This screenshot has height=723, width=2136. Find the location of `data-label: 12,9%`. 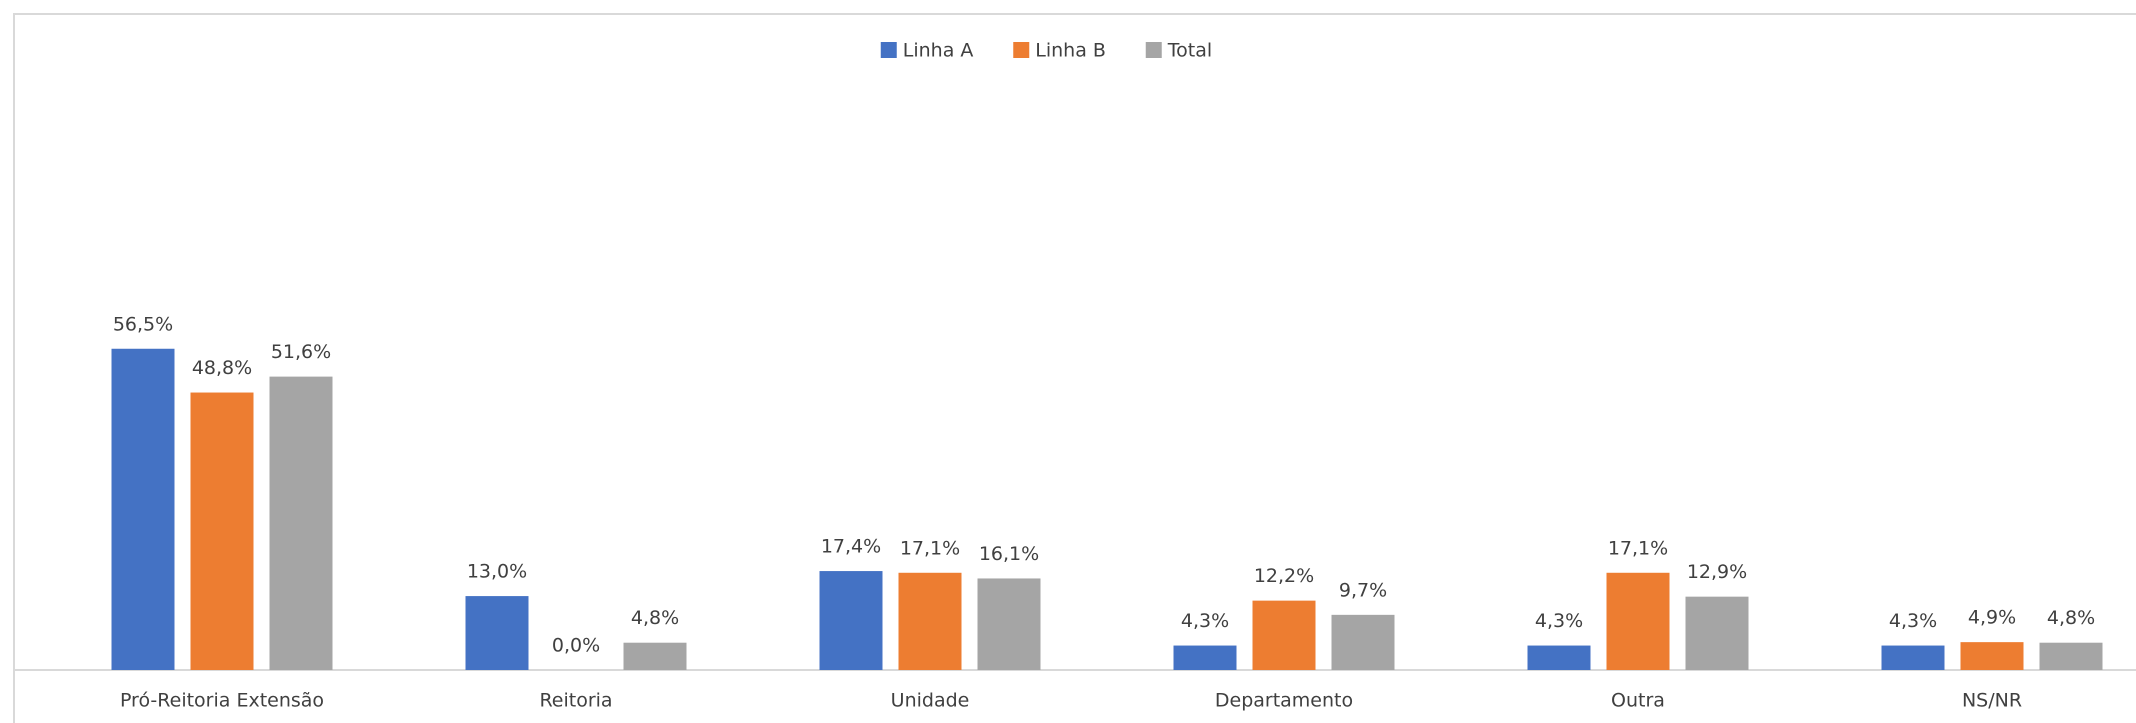

data-label: 12,9% is located at coordinates (1717, 572).